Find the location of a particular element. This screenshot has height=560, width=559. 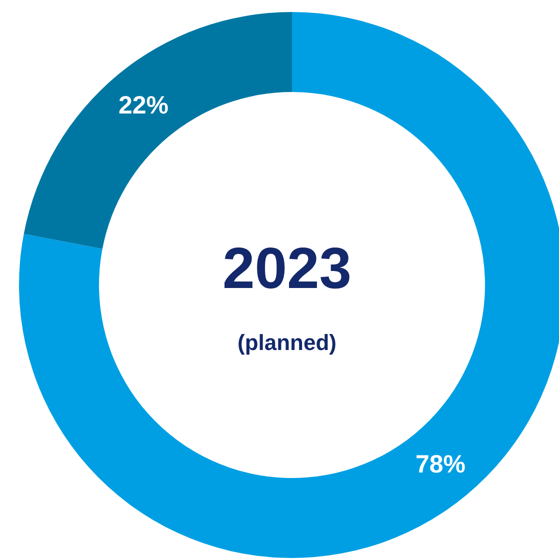

data-label: 78% is located at coordinates (440, 464).